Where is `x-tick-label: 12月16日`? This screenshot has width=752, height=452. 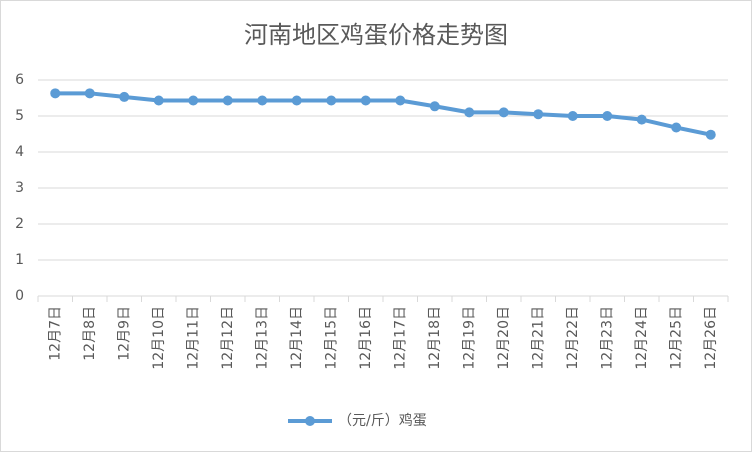
x-tick-label: 12月16日 is located at coordinates (366, 338).